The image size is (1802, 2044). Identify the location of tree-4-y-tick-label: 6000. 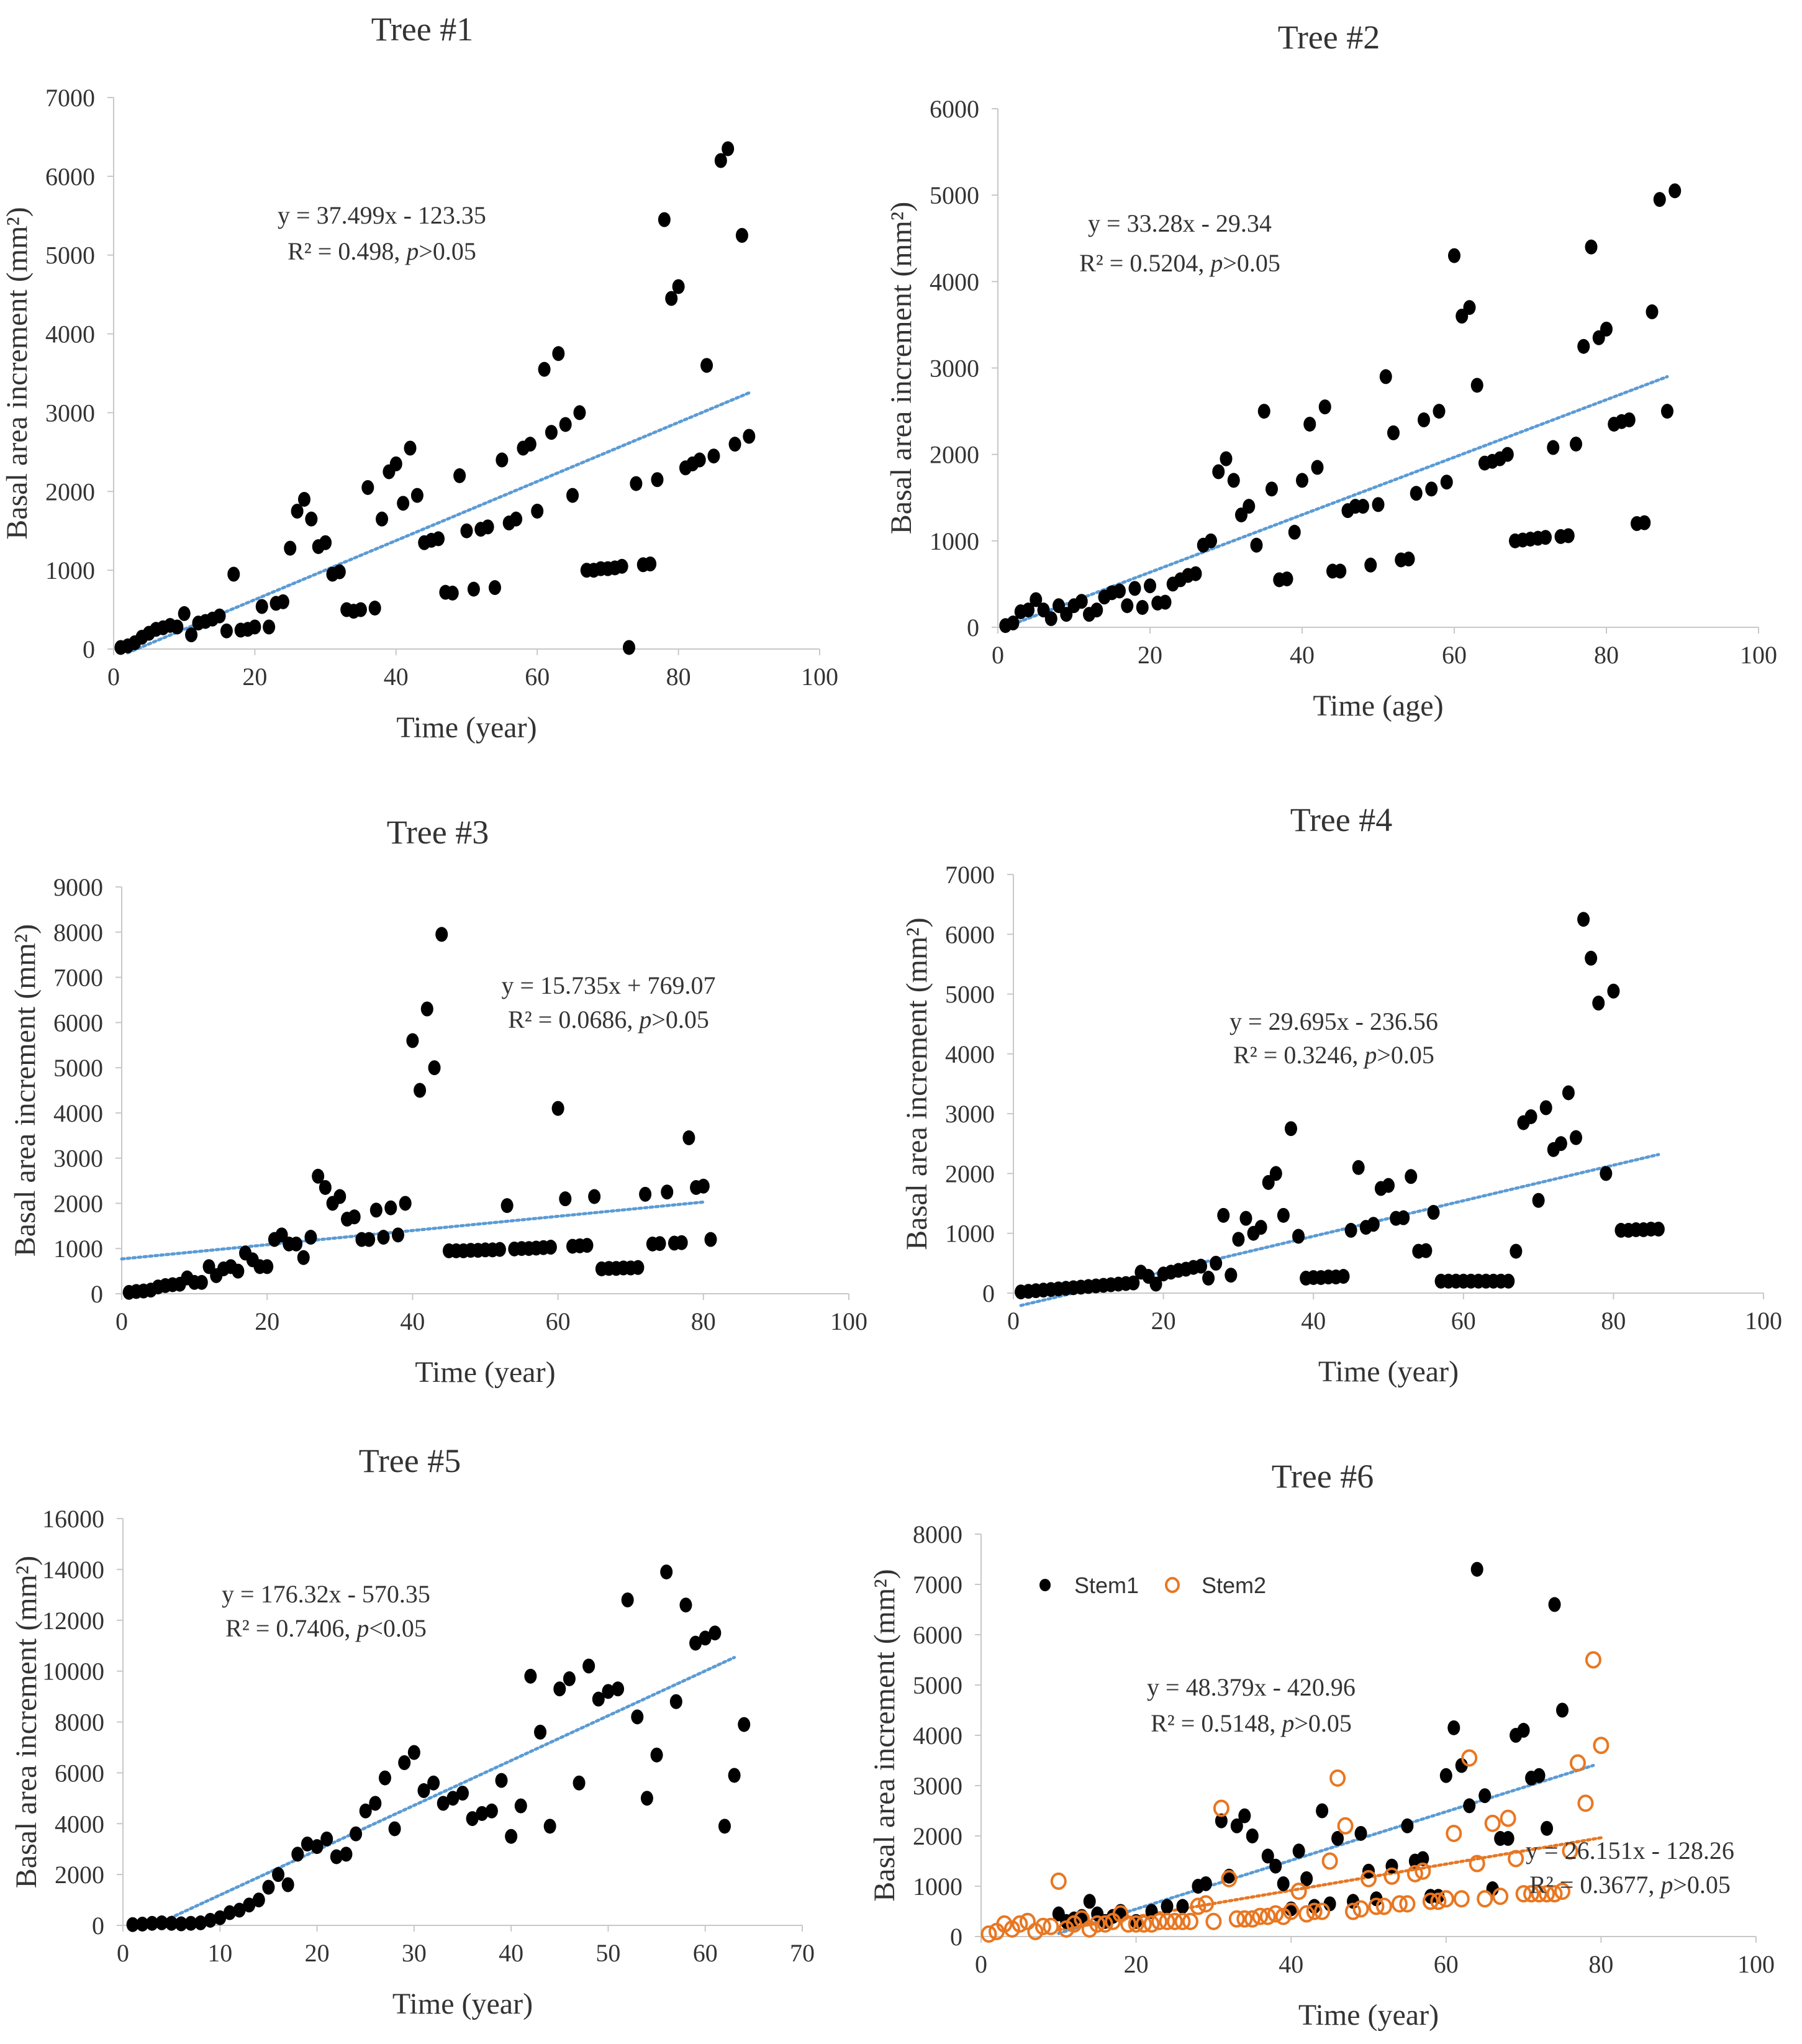
(970, 934).